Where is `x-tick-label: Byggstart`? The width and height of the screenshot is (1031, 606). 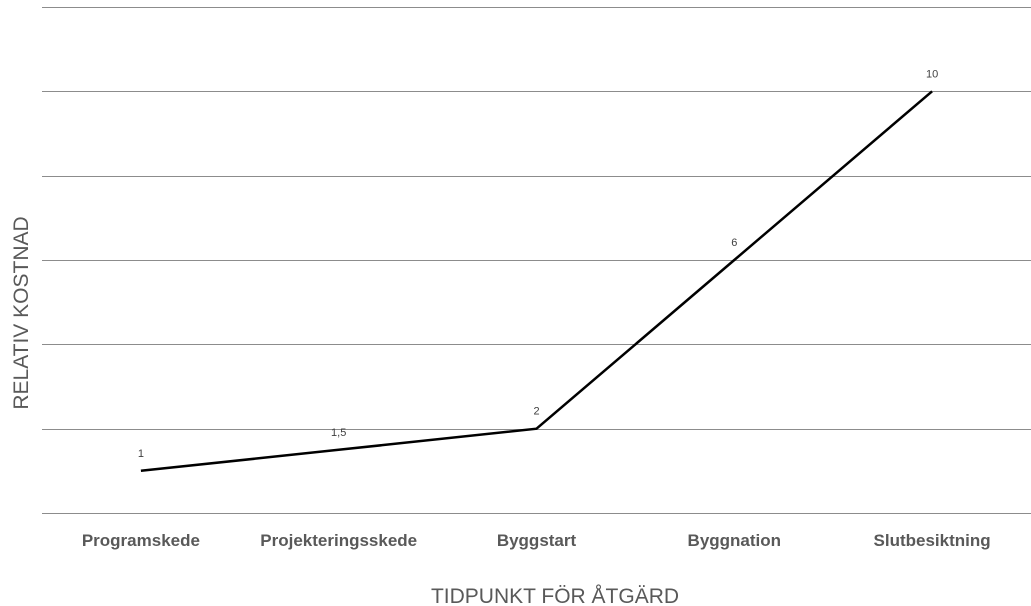
x-tick-label: Byggstart is located at coordinates (537, 540).